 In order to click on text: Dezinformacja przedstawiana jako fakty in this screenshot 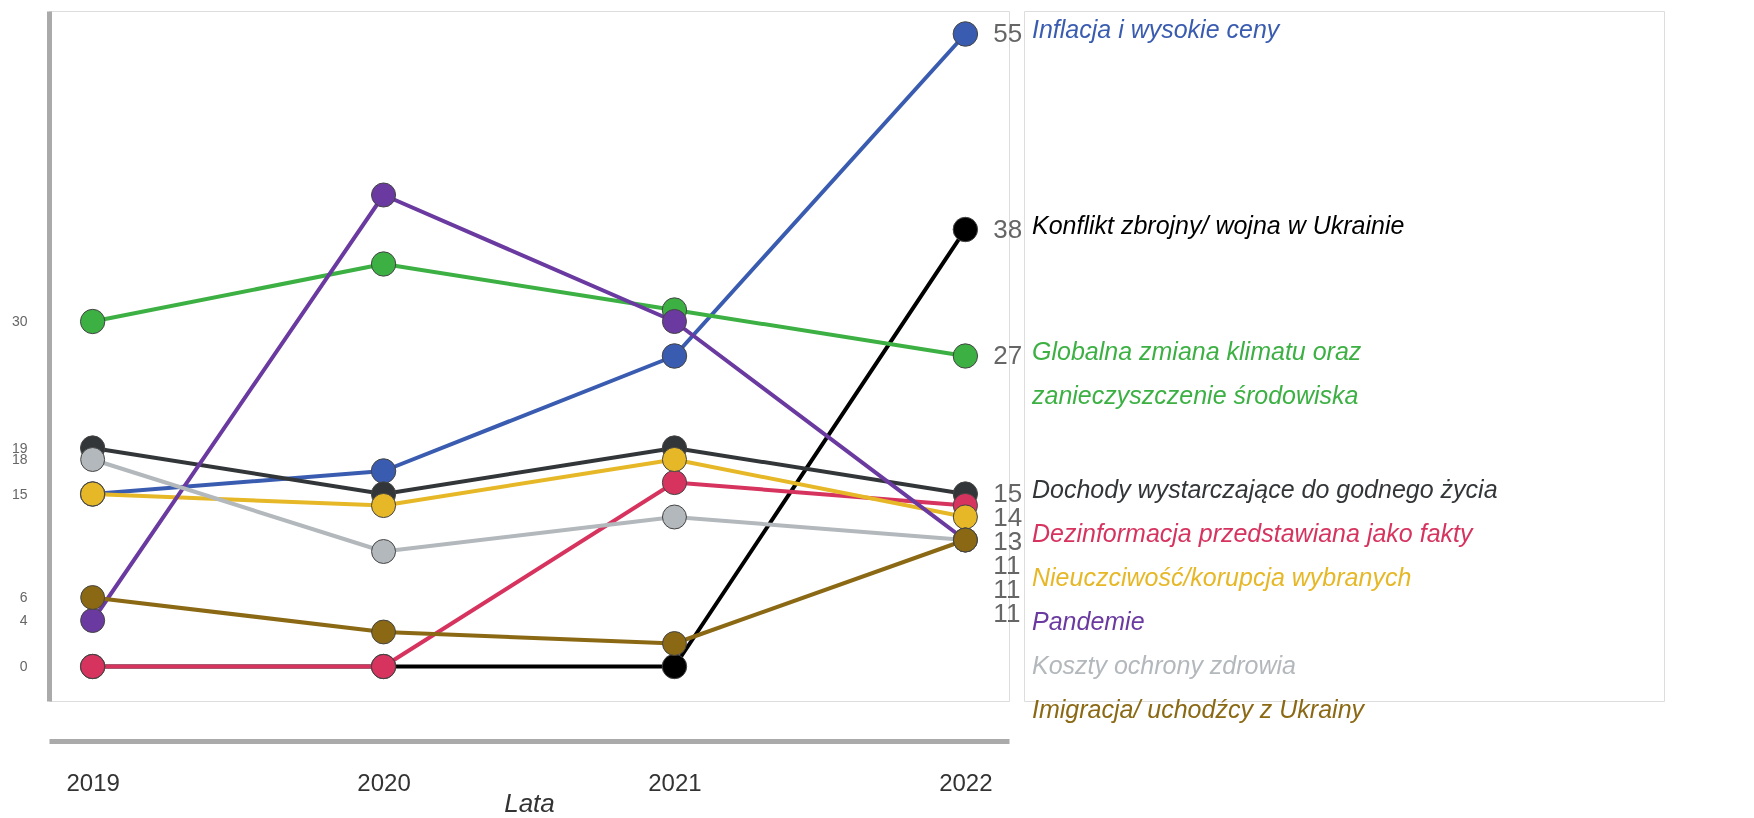, I will do `click(1253, 533)`.